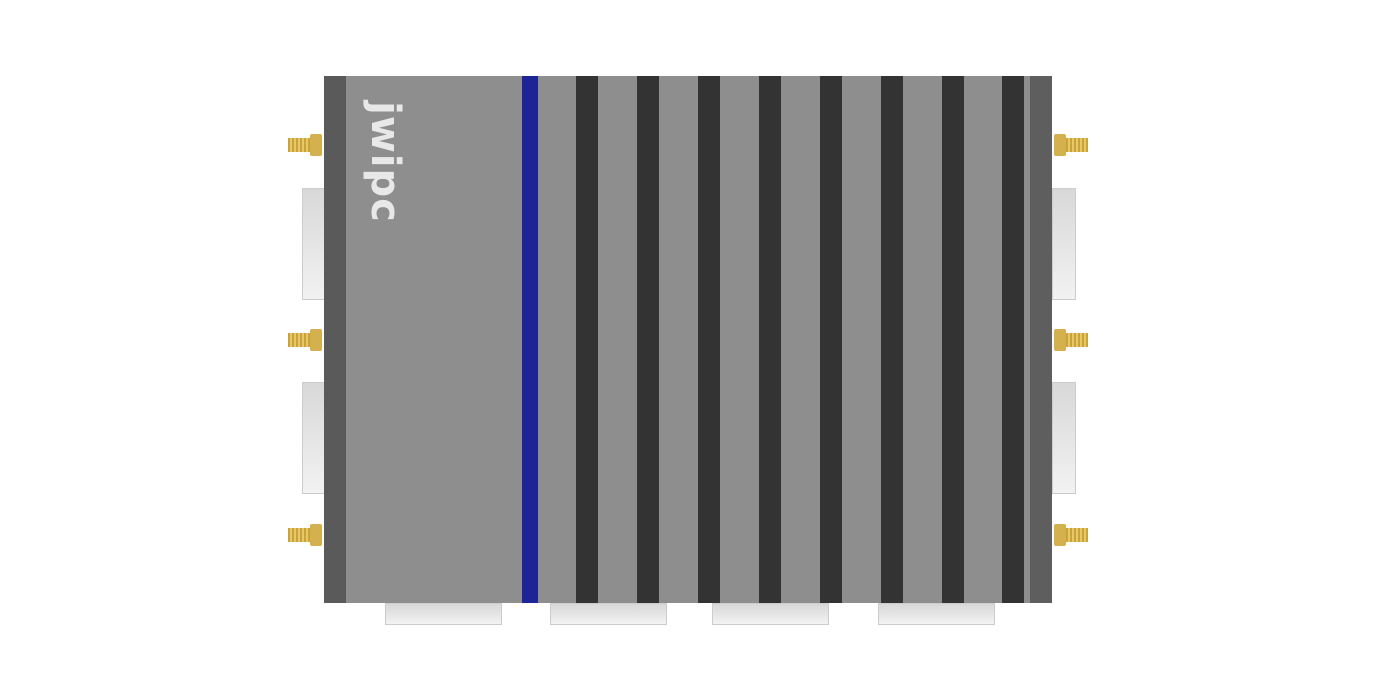 The image size is (1387, 694). Describe the element at coordinates (1041, 339) in the screenshot. I see `chassis-right-edge` at that location.